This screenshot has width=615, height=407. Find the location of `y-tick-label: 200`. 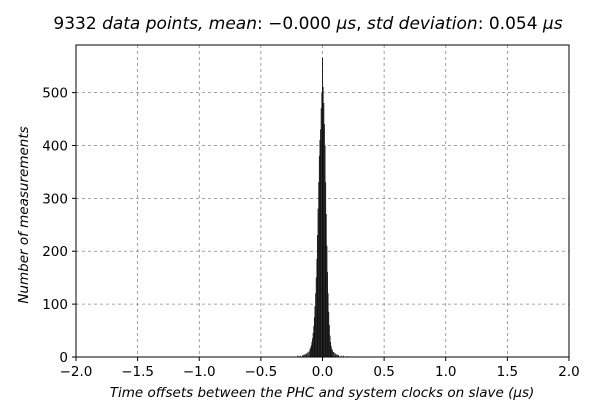

y-tick-label: 200 is located at coordinates (55, 252).